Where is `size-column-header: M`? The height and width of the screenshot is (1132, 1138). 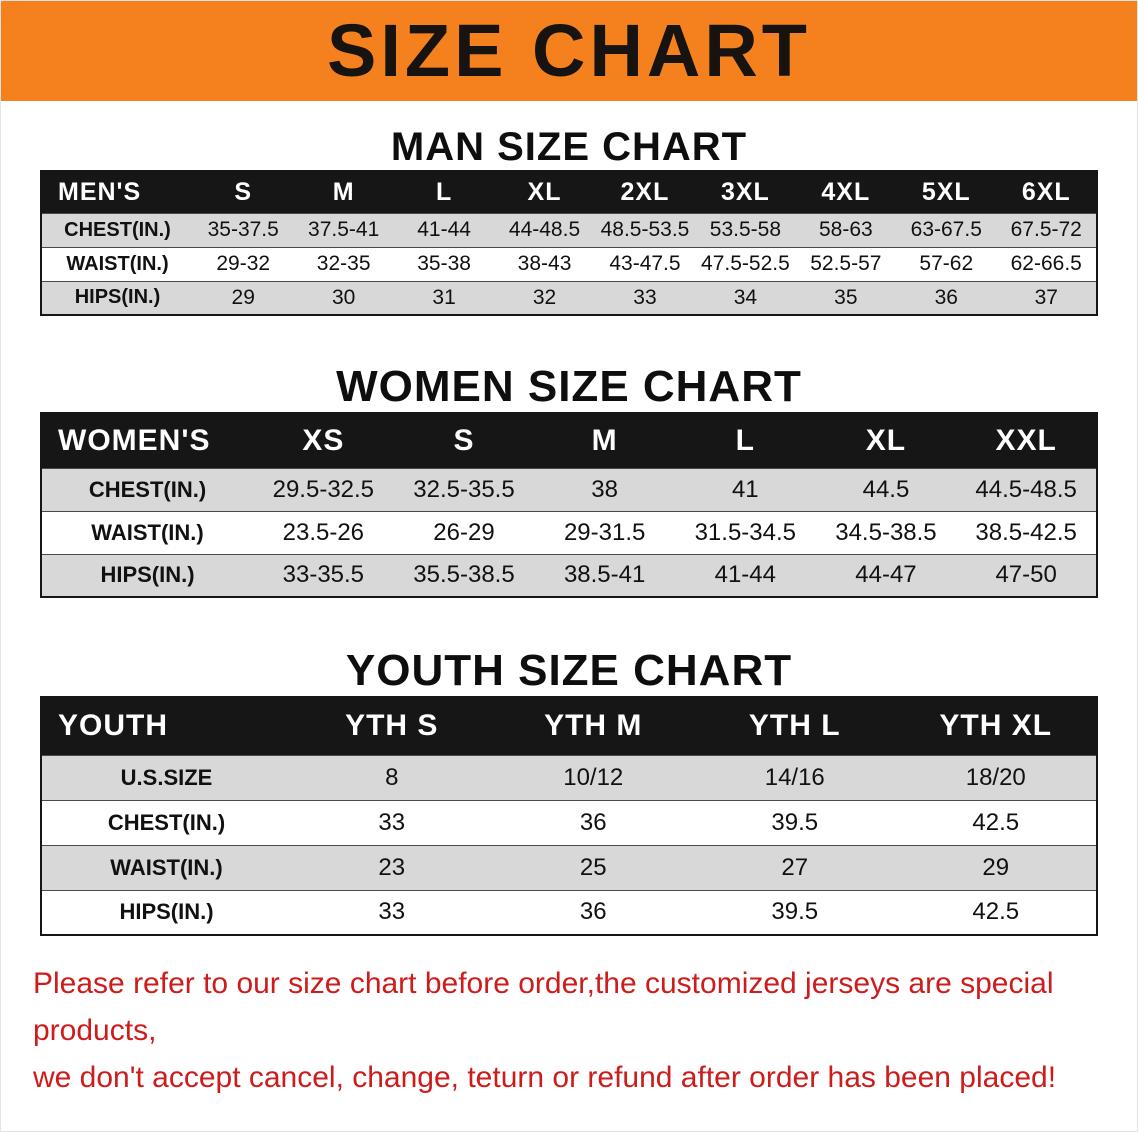
size-column-header: M is located at coordinates (343, 191).